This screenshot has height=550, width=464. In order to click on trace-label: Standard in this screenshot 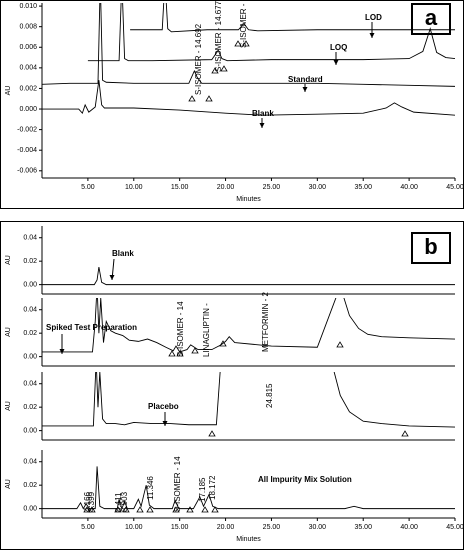, I will do `click(305, 79)`.